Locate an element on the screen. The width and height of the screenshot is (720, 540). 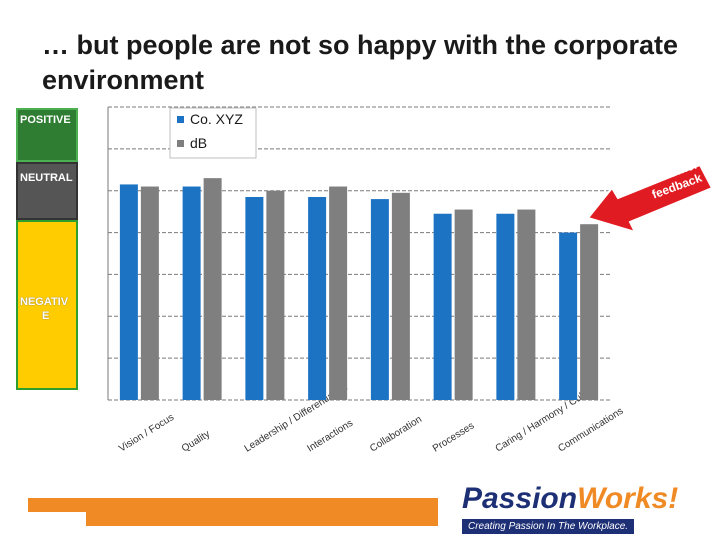
neutral-label: NEUTRAL is located at coordinates (46, 178).